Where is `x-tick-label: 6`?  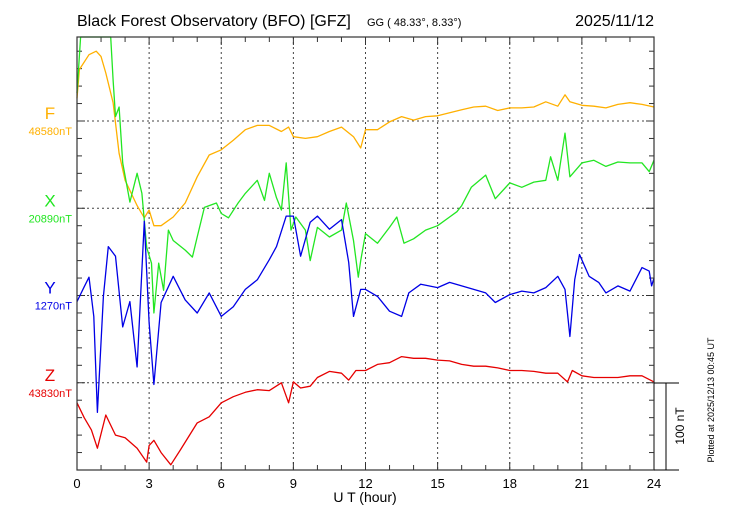 x-tick-label: 6 is located at coordinates (221, 483).